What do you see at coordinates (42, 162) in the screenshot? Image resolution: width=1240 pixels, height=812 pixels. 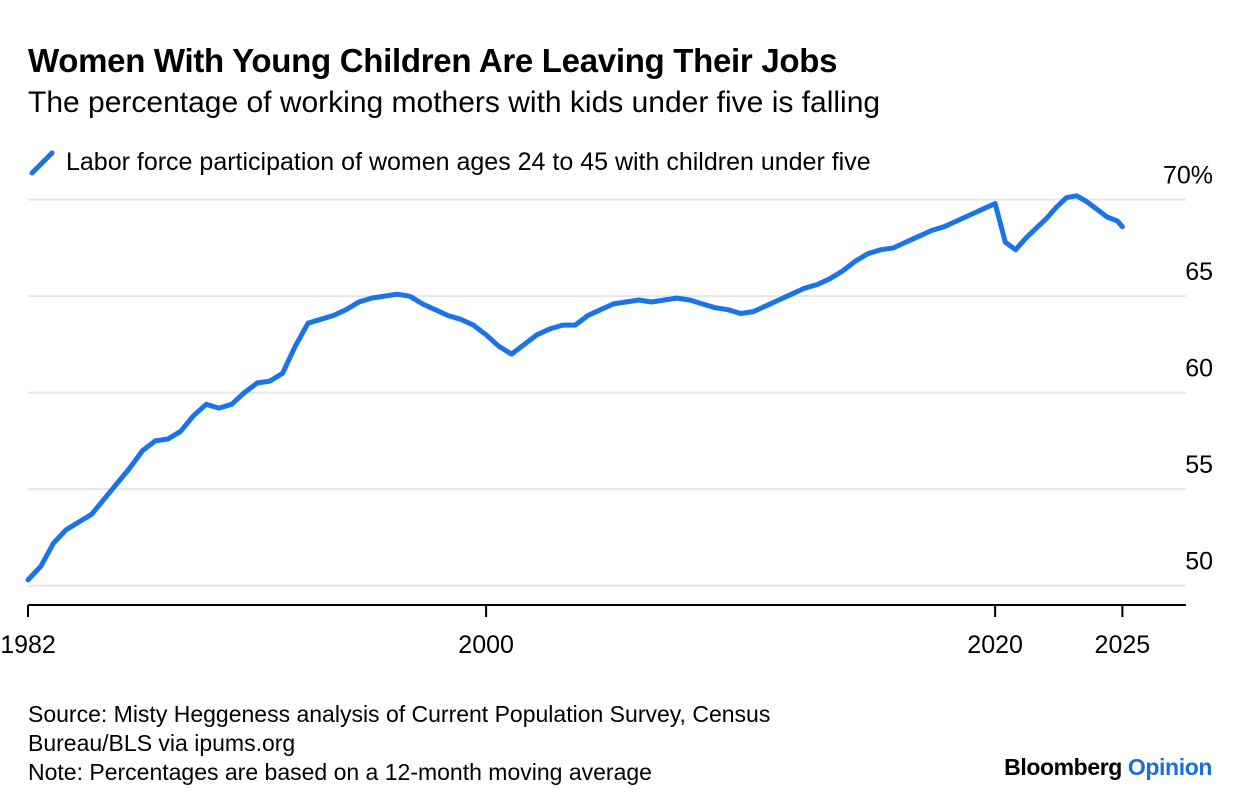 I see `line-swatch-icon` at bounding box center [42, 162].